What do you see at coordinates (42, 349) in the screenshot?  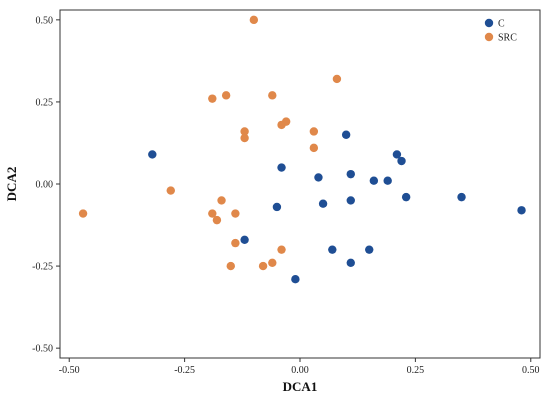 I see `y-tick-label: -0.50` at bounding box center [42, 349].